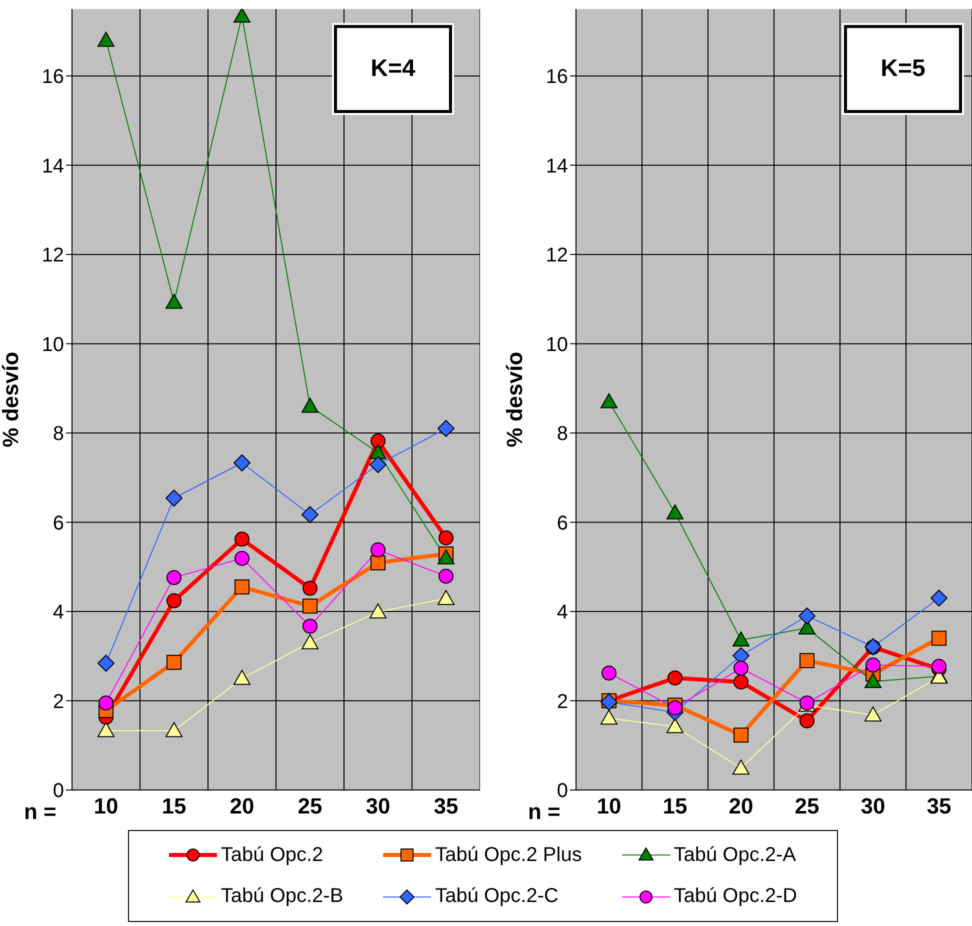 This screenshot has width=972, height=926. What do you see at coordinates (496, 896) in the screenshot?
I see `legend-label: Tabú Opc.2-C` at bounding box center [496, 896].